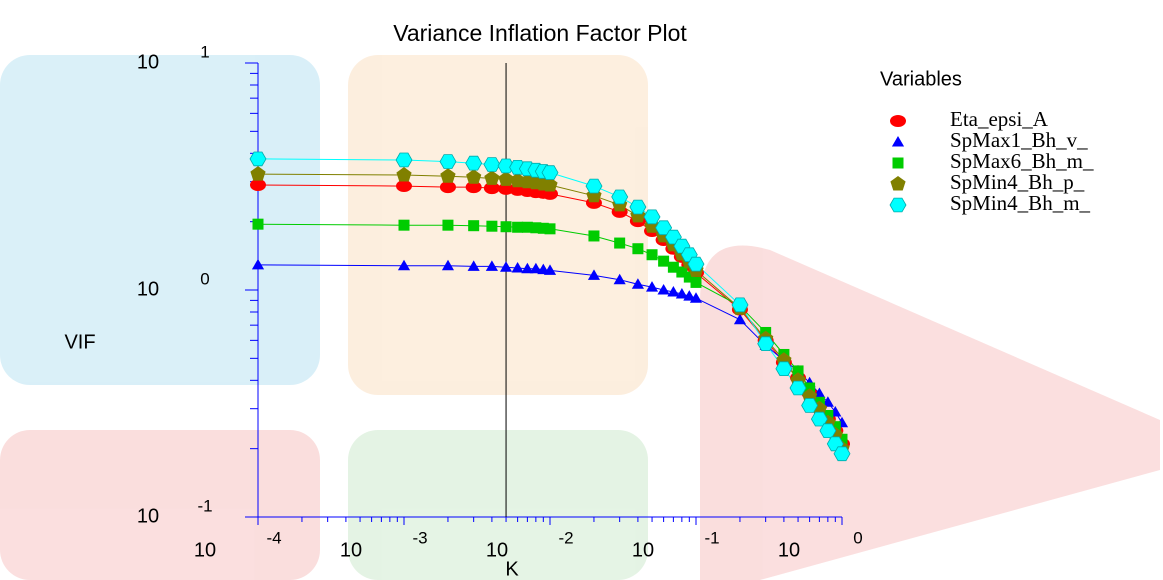 This screenshot has height=580, width=1163. Describe the element at coordinates (857, 537) in the screenshot. I see `x-tick-exponent: 0` at that location.